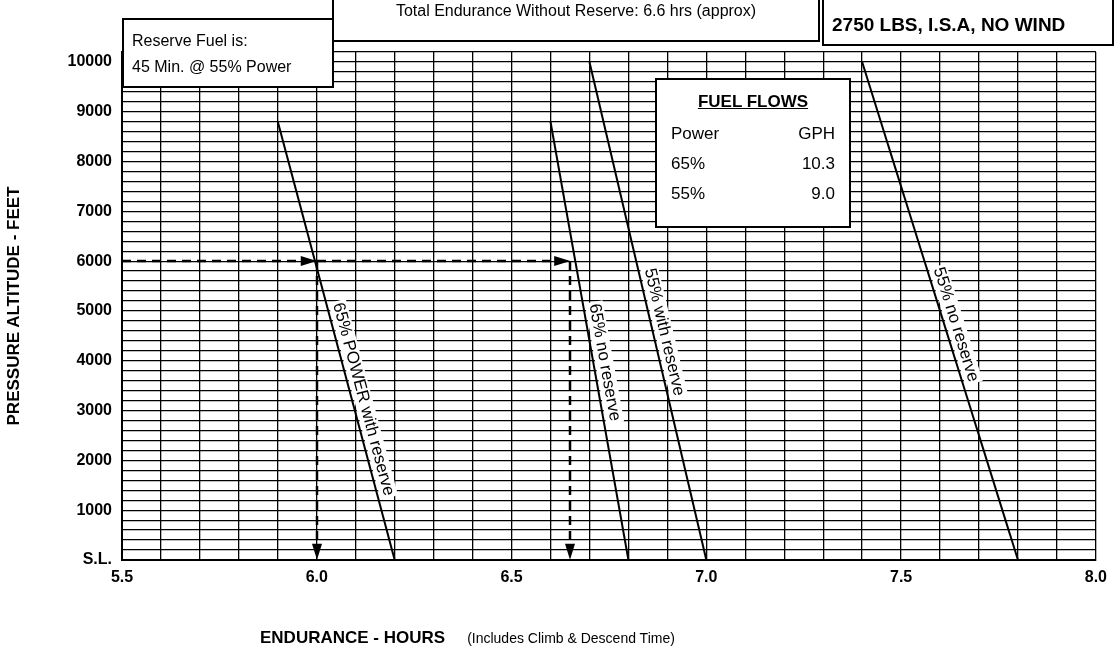 This screenshot has height=658, width=1115. Describe the element at coordinates (94, 260) in the screenshot. I see `y-tick-label: 6000` at that location.